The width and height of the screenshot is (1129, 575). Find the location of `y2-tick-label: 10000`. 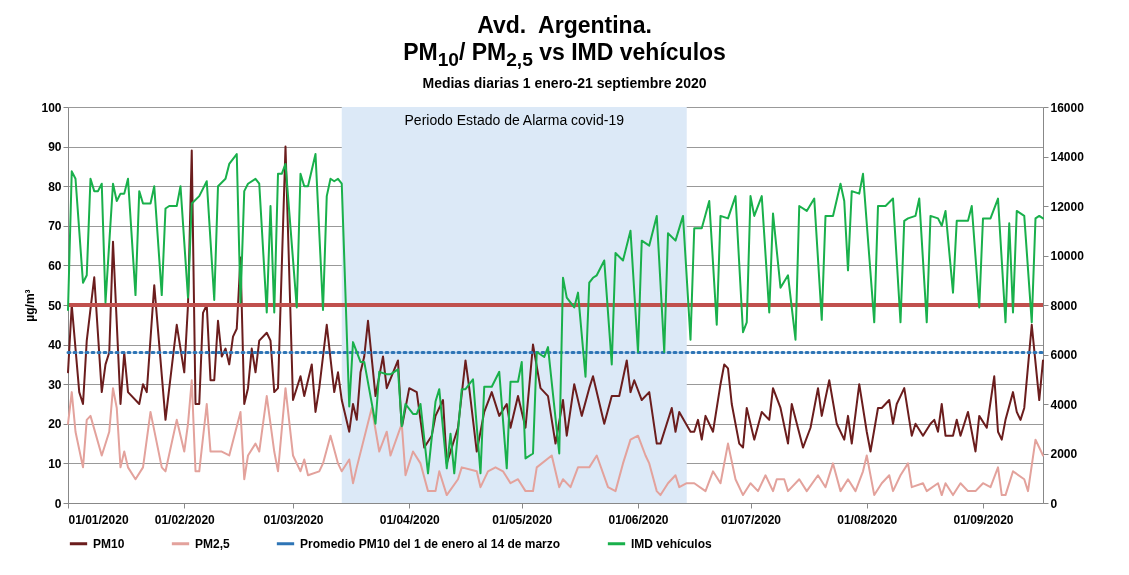

y2-tick-label: 10000 is located at coordinates (1067, 255).